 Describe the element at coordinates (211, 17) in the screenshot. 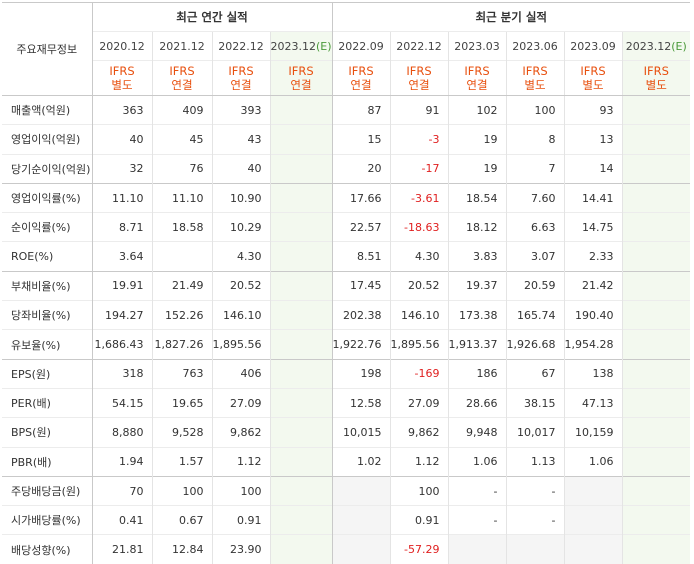

I see `annual-group-header: 최근 연간 실적` at that location.